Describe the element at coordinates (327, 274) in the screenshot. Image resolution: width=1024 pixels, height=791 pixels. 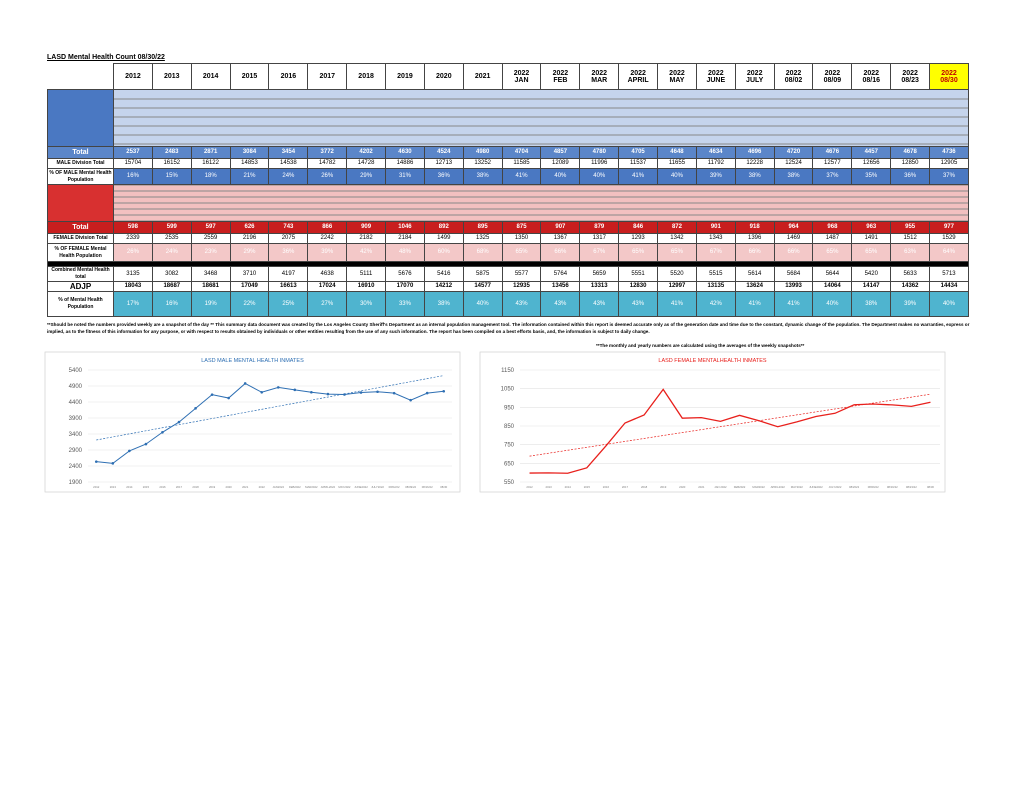
I see `table-cell: 4638` at that location.